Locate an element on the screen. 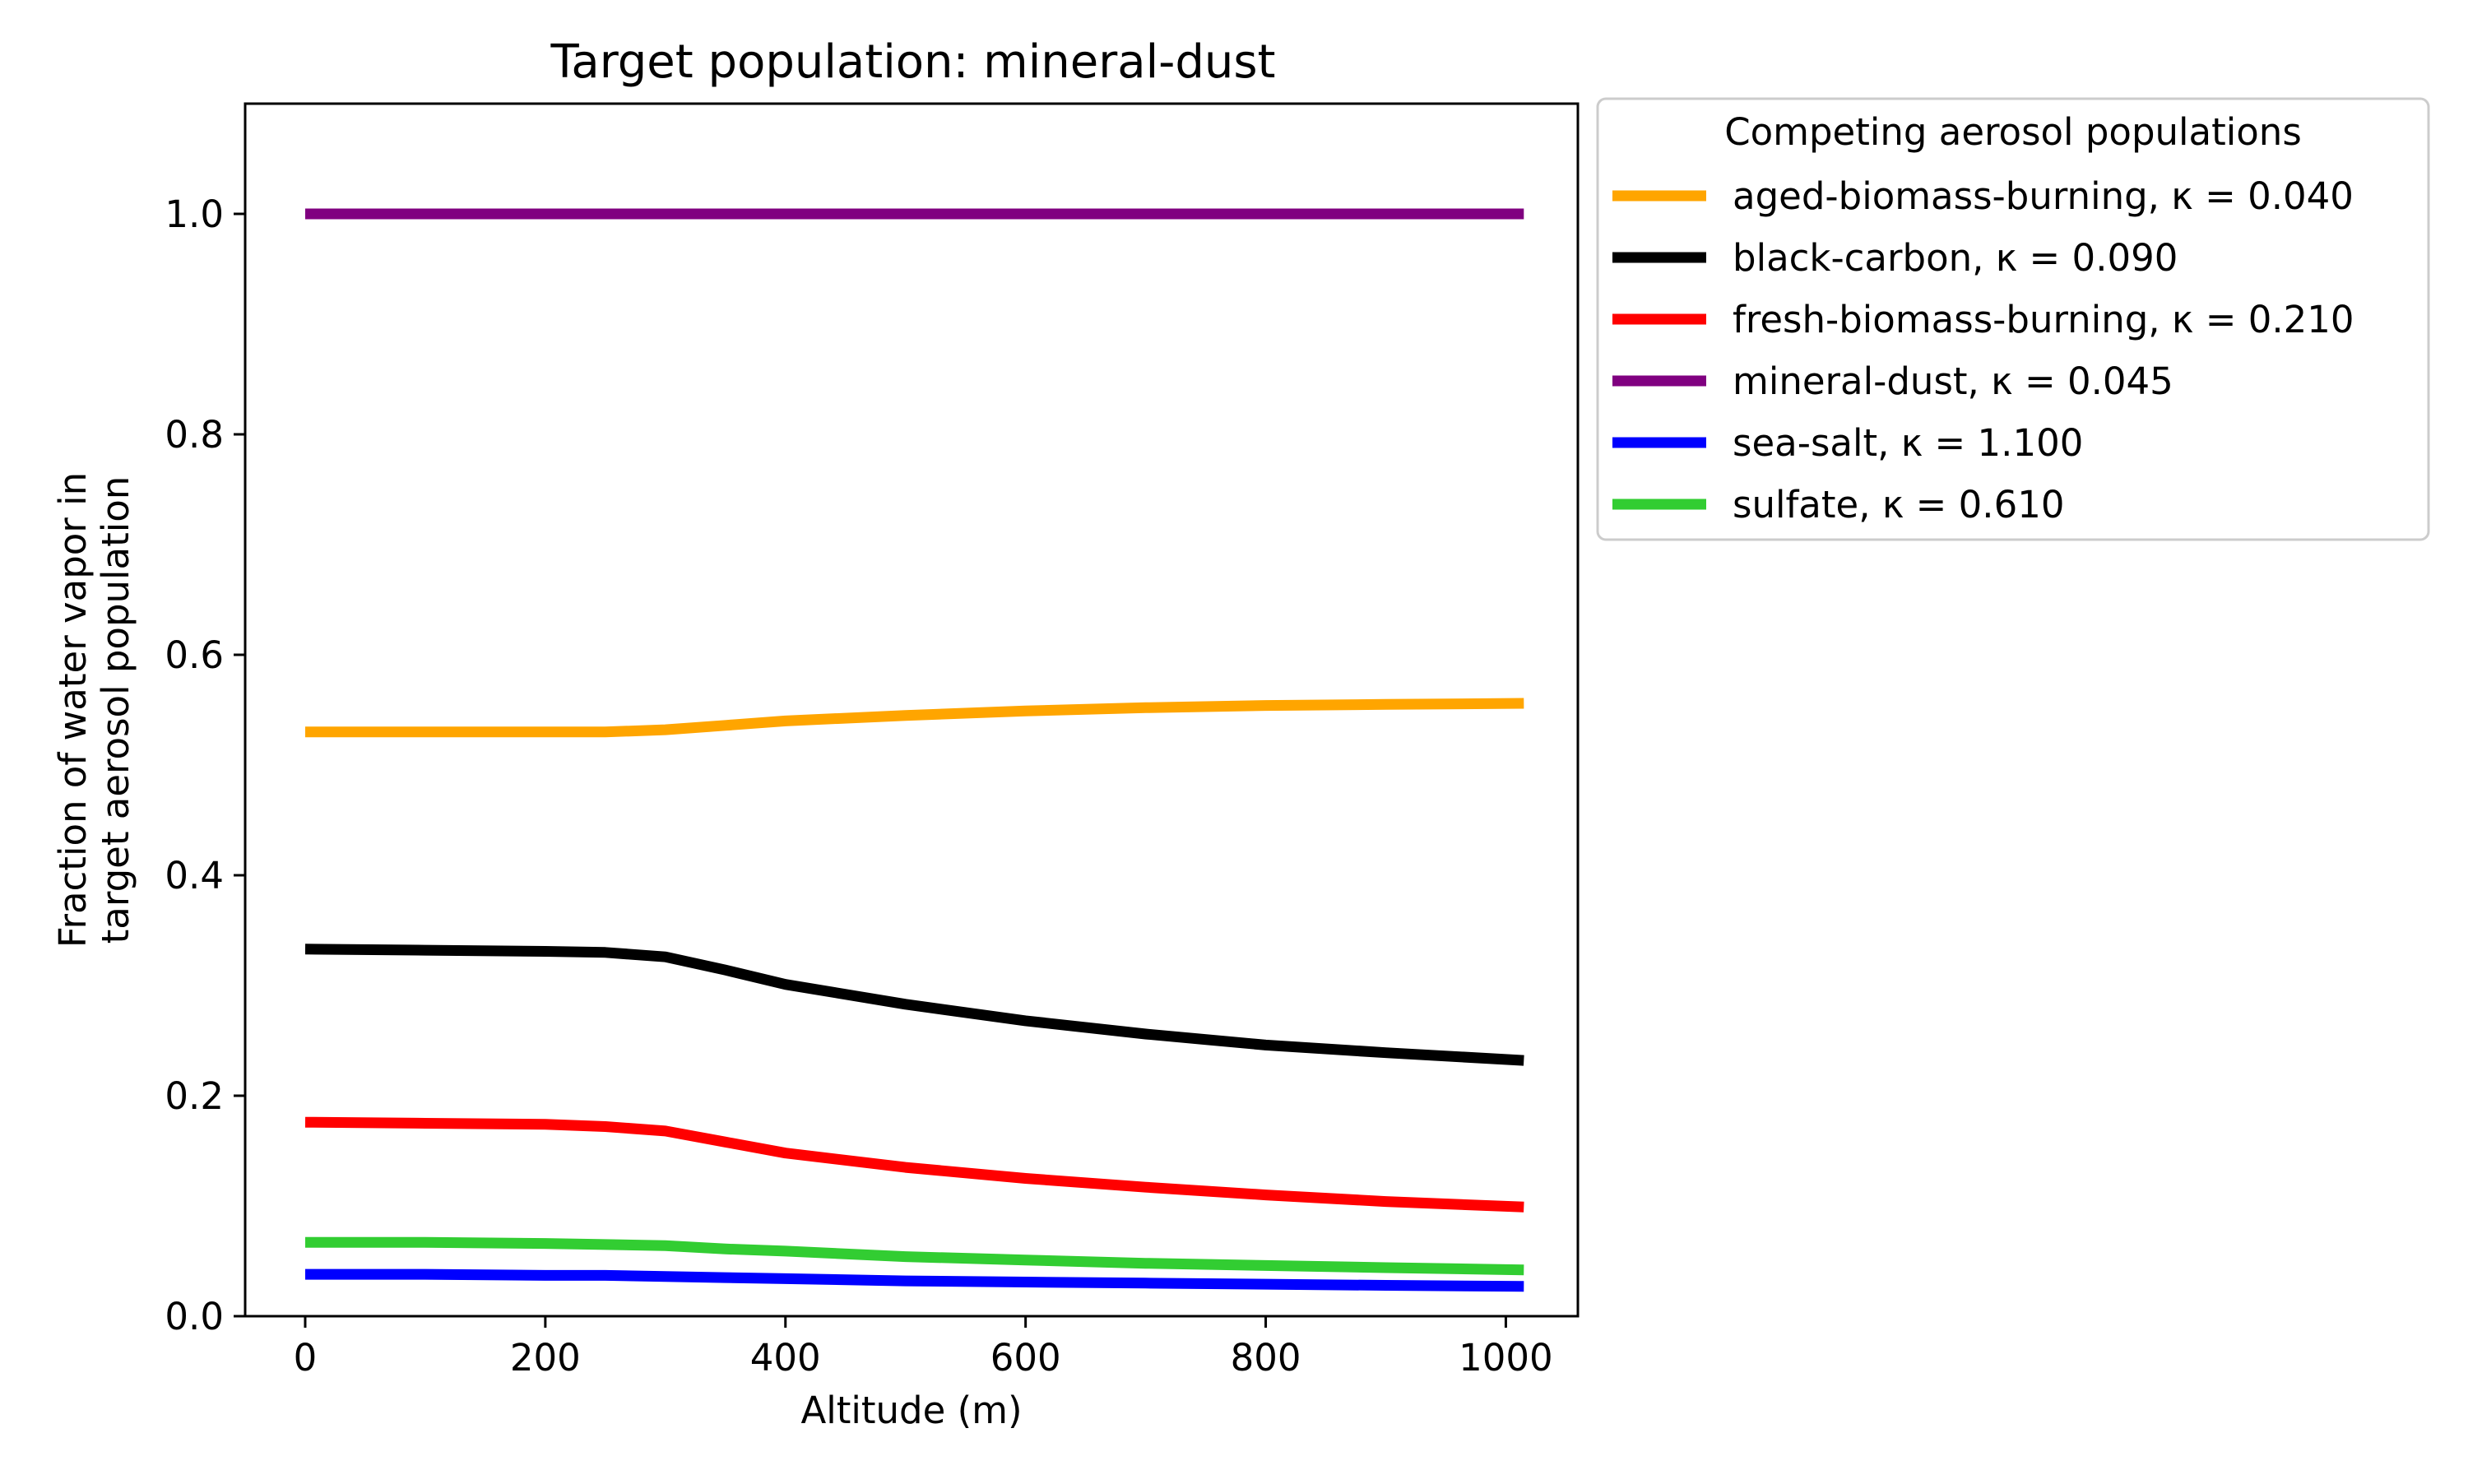  series-line-sea-salt is located at coordinates (914, 1280).